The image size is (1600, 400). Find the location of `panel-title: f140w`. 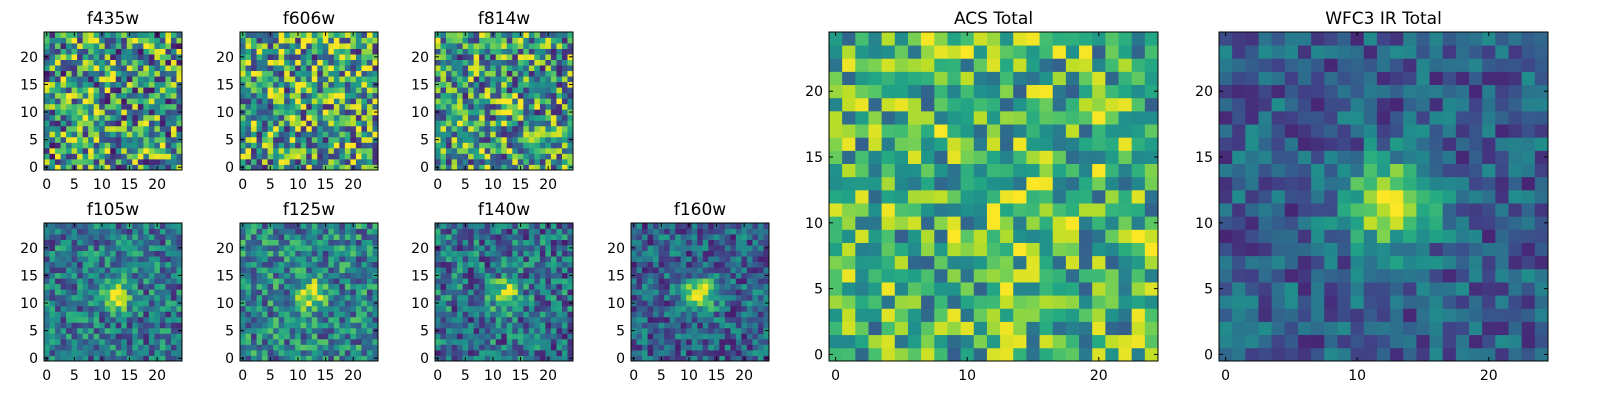

panel-title: f140w is located at coordinates (504, 210).